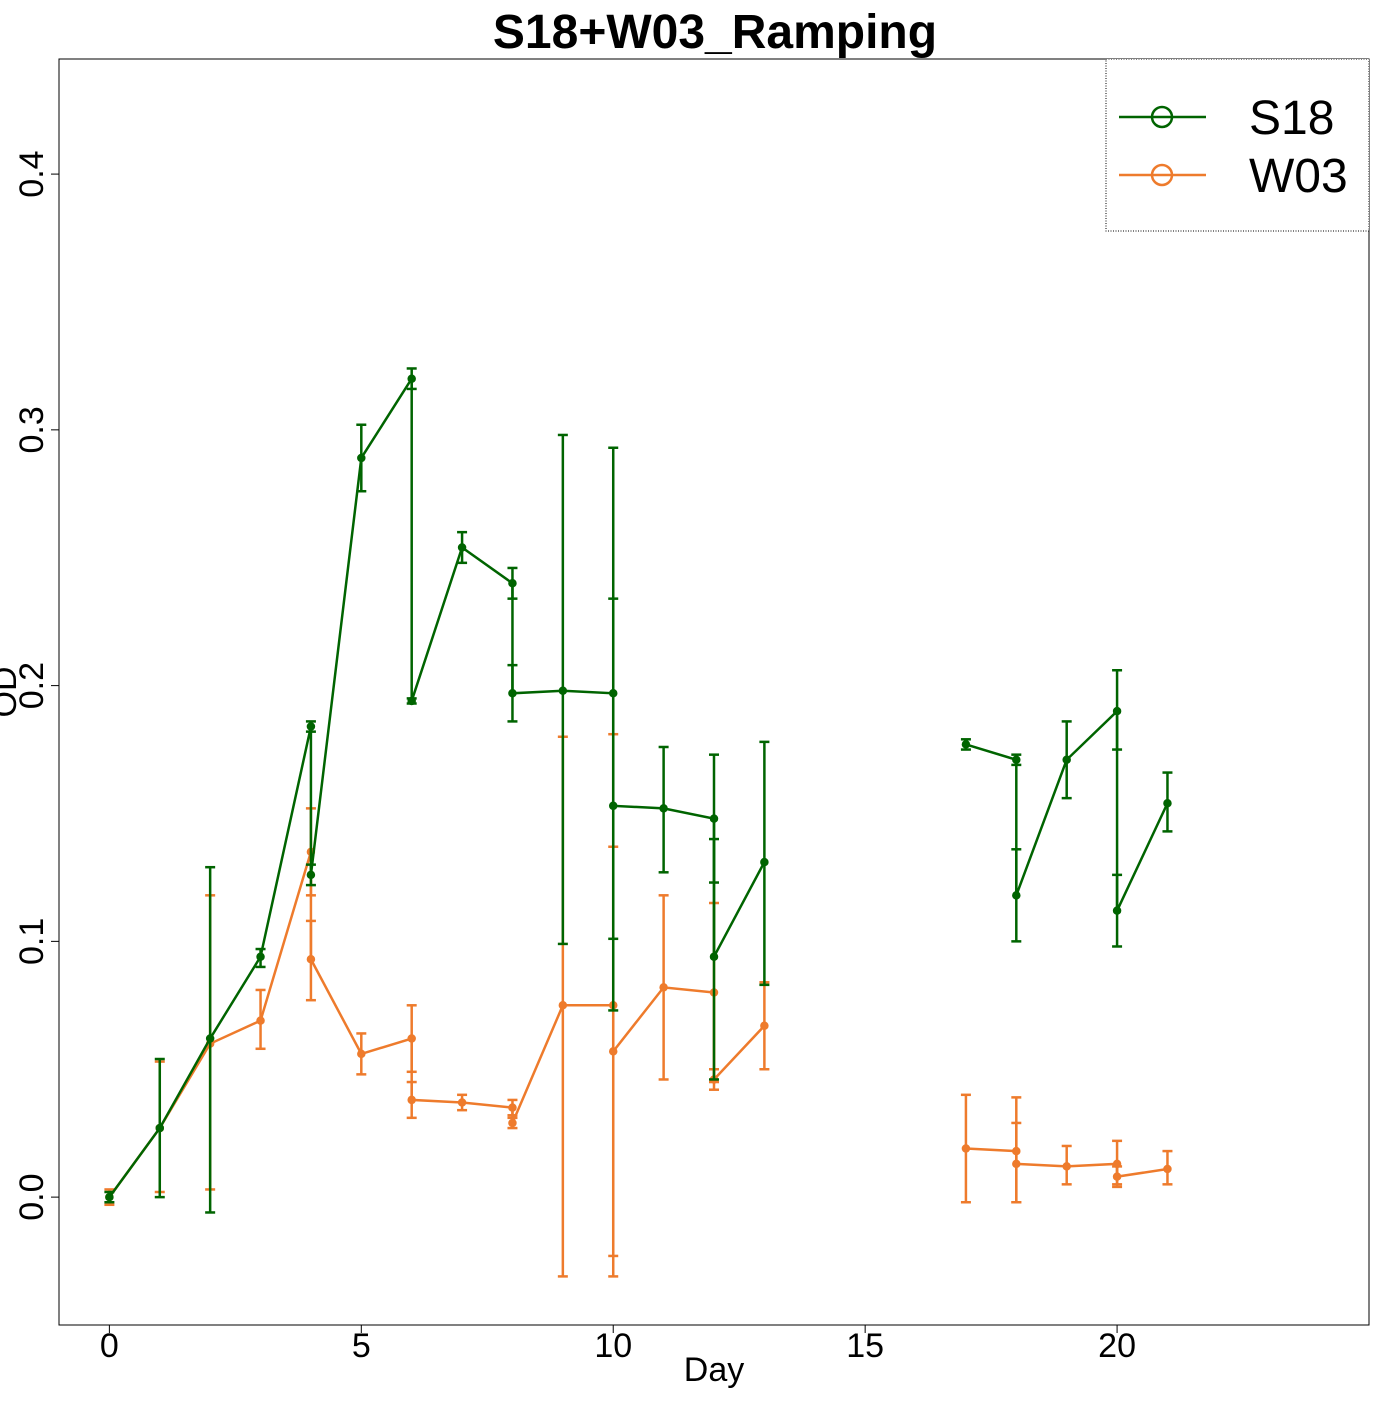 This screenshot has width=1400, height=1405. I want to click on legend-label: W03, so click(1298, 176).